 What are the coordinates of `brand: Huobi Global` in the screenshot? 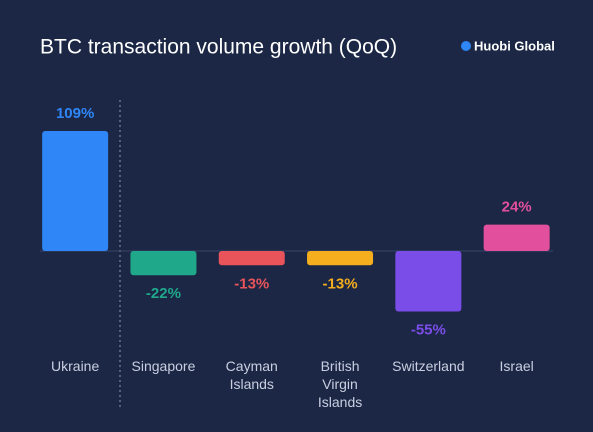 It's located at (514, 45).